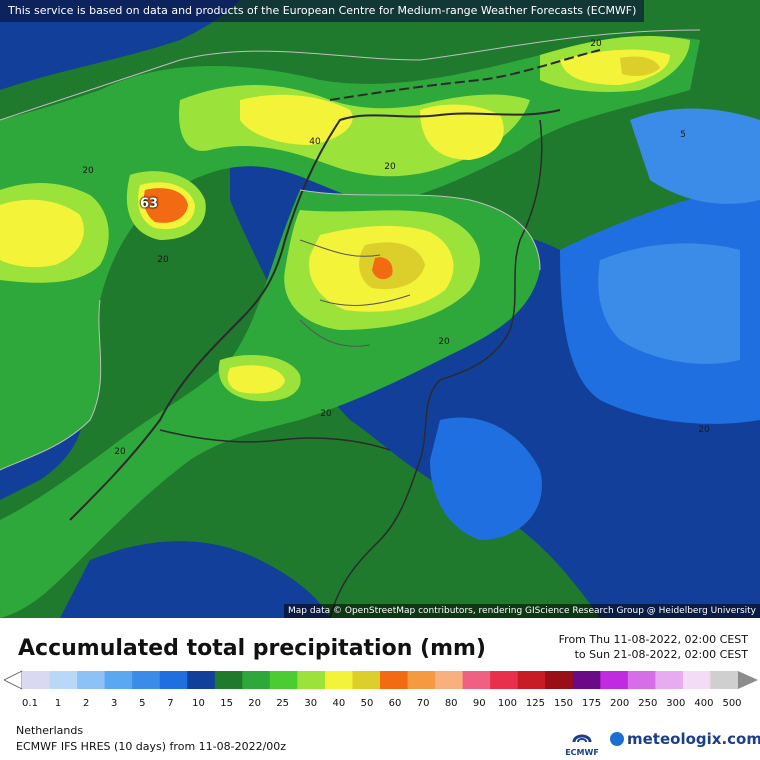  I want to click on scale-tick-label: 100, so click(507, 703).